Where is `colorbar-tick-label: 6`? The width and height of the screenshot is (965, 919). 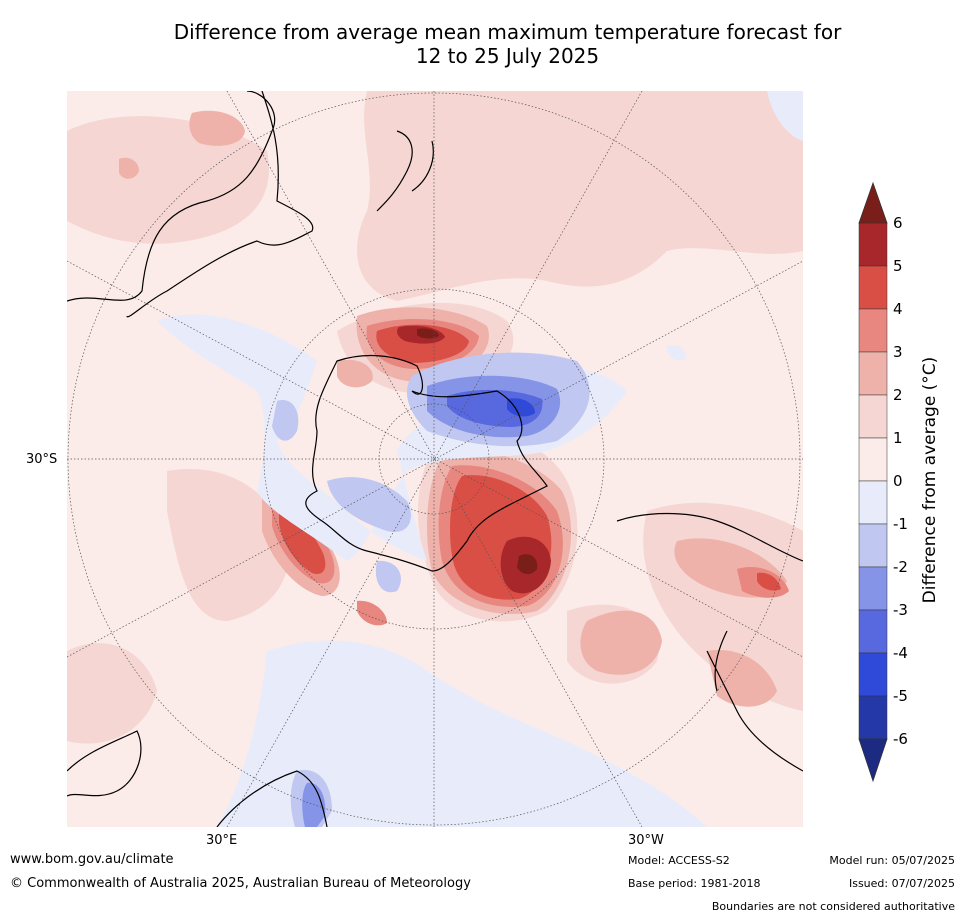 colorbar-tick-label: 6 is located at coordinates (898, 223).